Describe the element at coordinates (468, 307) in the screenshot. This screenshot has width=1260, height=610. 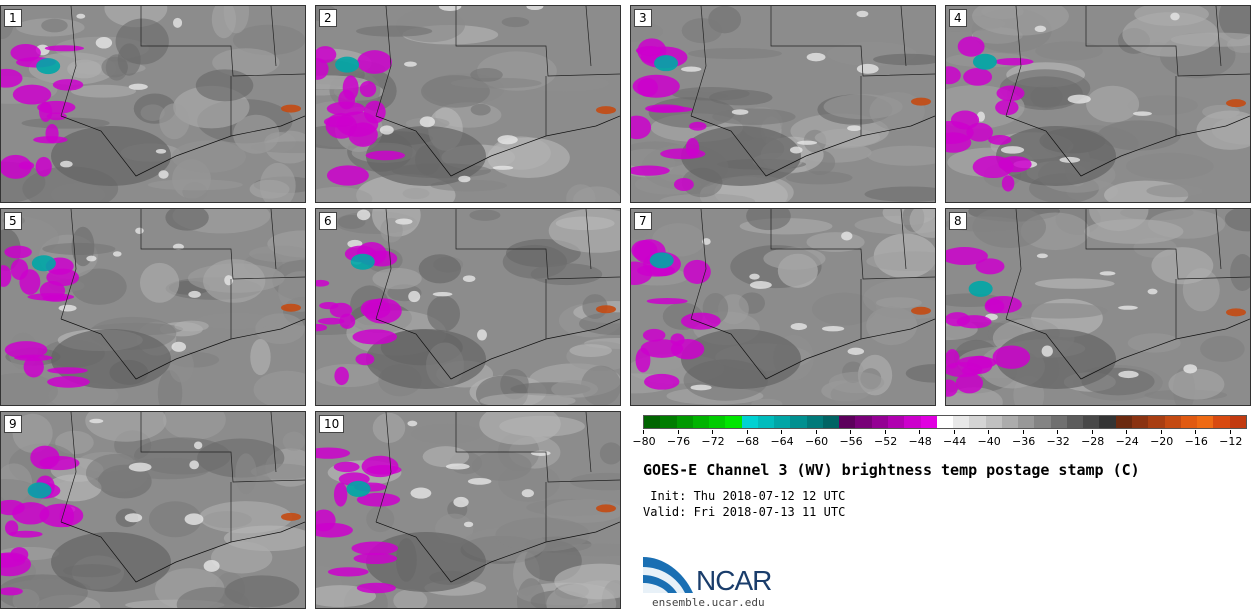
I see `stamp-panel-6: 6` at that location.